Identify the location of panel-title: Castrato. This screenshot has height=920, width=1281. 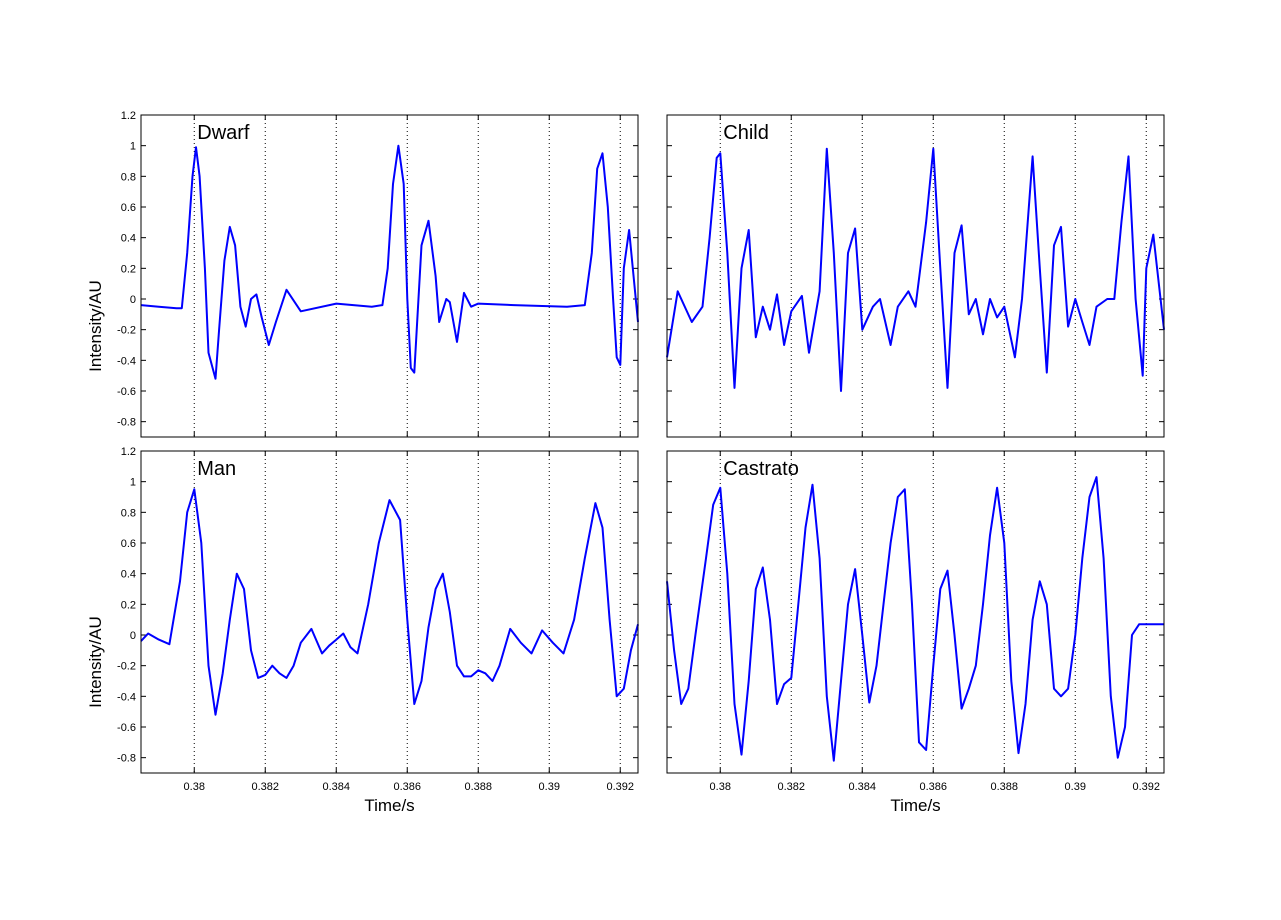
(761, 469).